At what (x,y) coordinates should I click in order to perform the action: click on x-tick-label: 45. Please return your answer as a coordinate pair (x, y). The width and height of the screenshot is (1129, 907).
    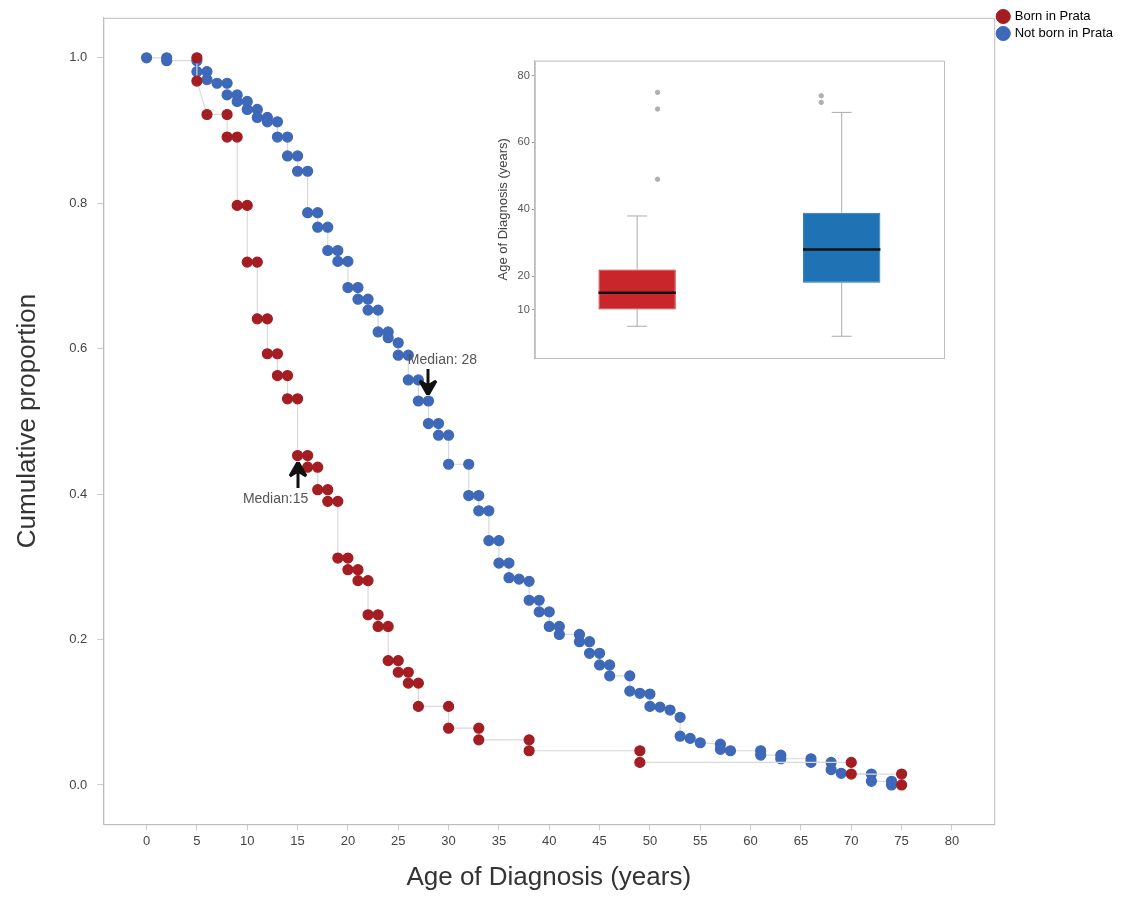
    Looking at the image, I should click on (599, 840).